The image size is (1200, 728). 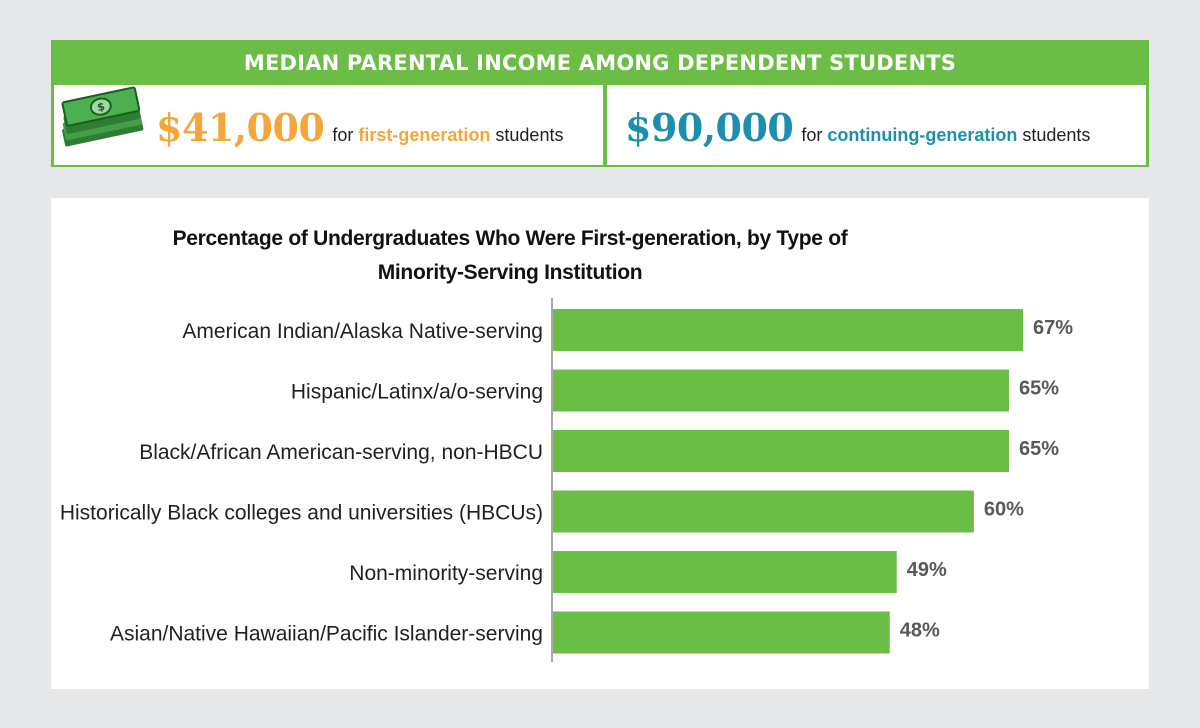 What do you see at coordinates (362, 331) in the screenshot?
I see `category-label: American Indian/Alaska Native-serving` at bounding box center [362, 331].